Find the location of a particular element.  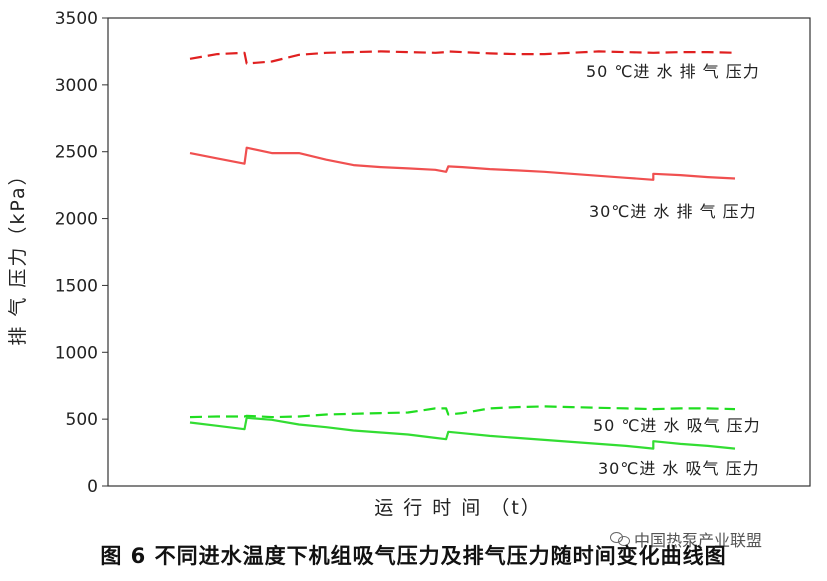

y-tick-label: 3000 is located at coordinates (76, 86).